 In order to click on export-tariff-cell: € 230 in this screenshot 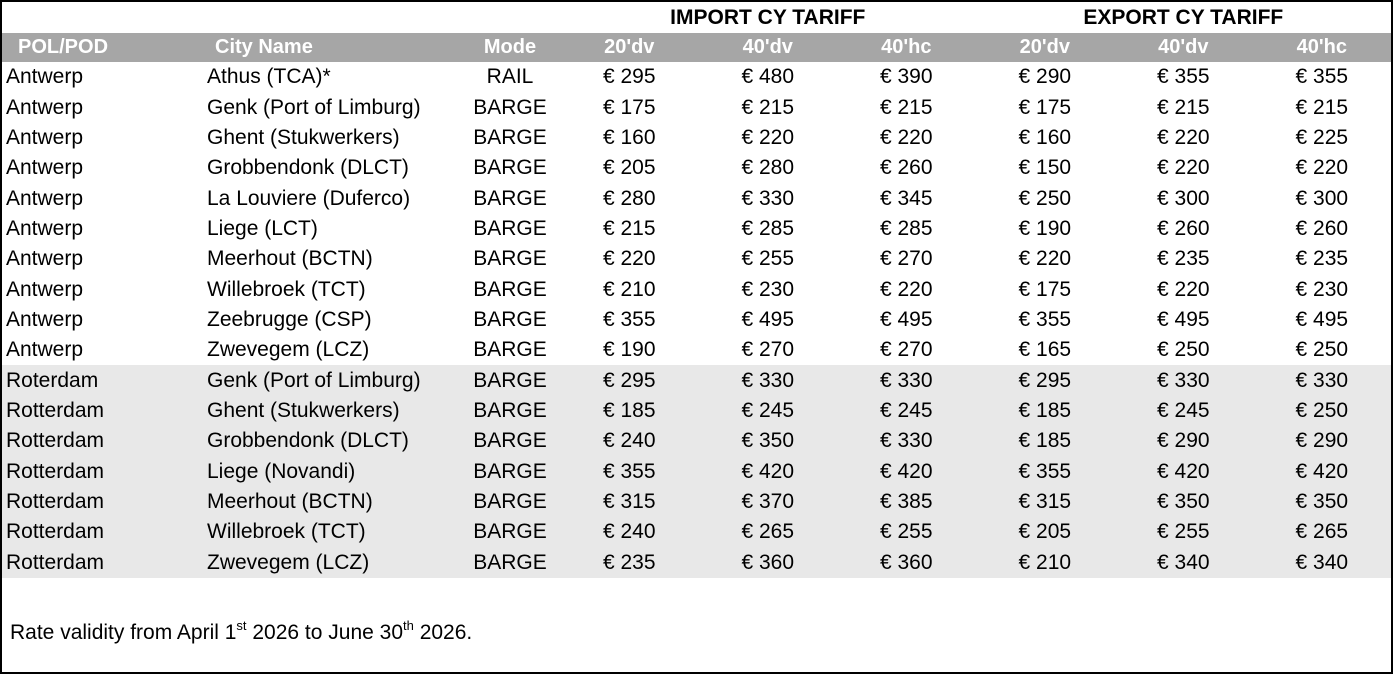, I will do `click(1322, 289)`.